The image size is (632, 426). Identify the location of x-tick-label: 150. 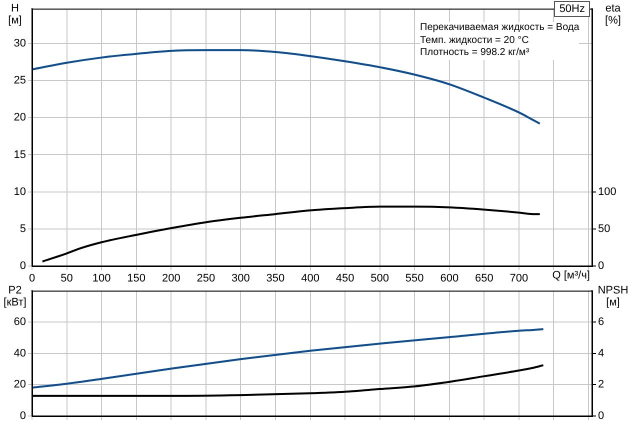
(136, 278).